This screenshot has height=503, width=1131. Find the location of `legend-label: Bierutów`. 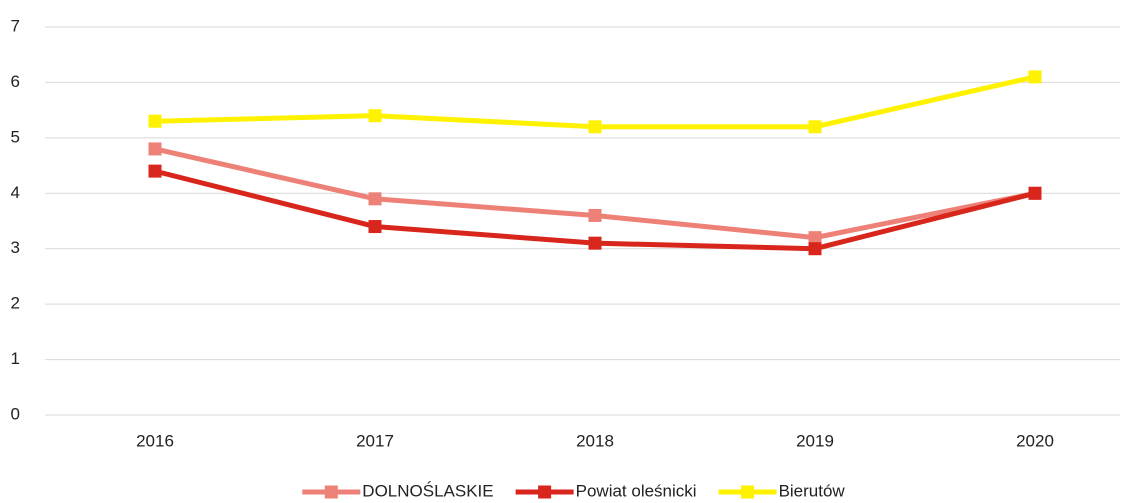

legend-label: Bierutów is located at coordinates (812, 490).